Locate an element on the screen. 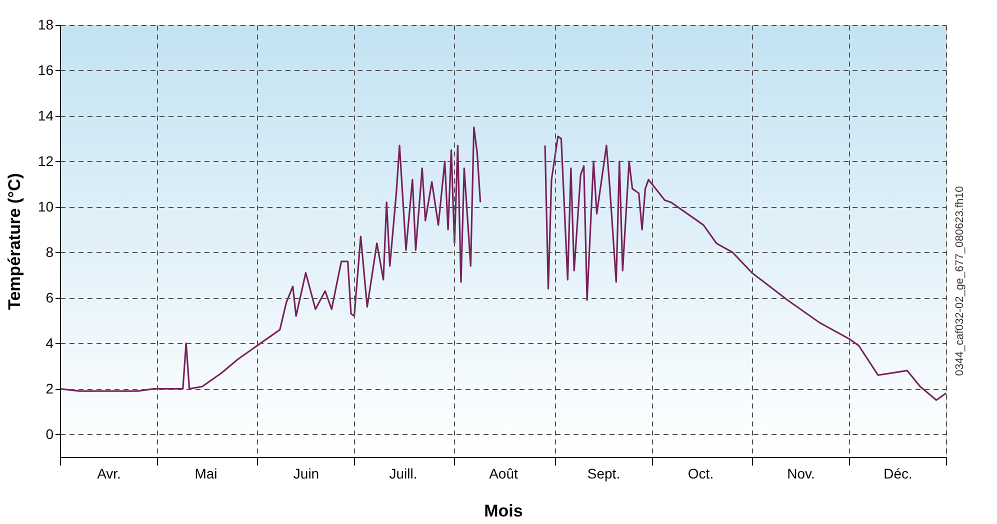 Image resolution: width=997 pixels, height=524 pixels. y-tick-label: 6 is located at coordinates (50, 297).